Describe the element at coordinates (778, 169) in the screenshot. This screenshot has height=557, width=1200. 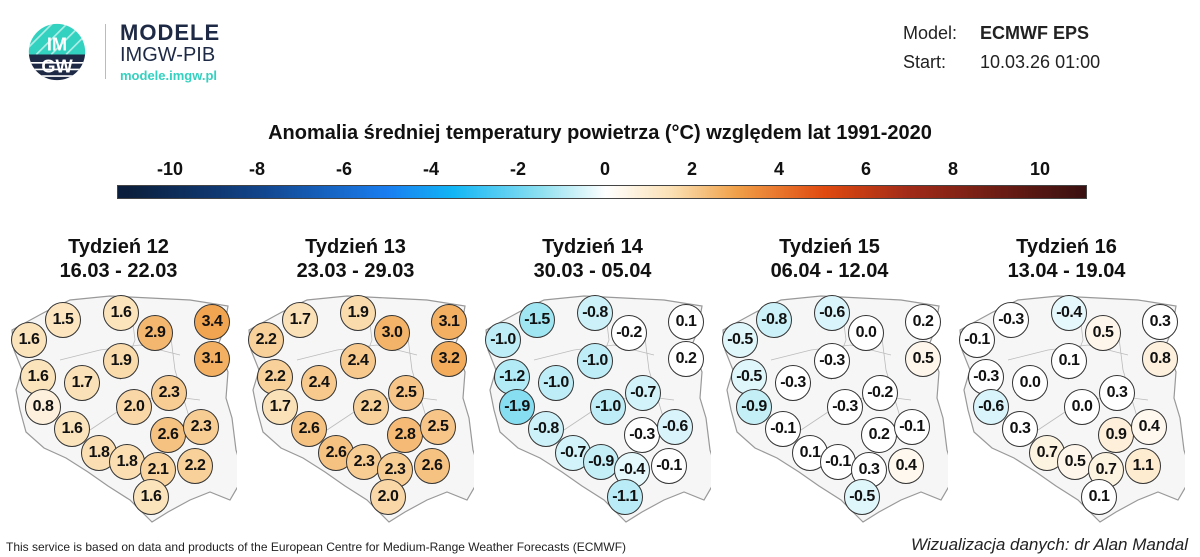
I see `colorbar-tick-label: 4` at that location.